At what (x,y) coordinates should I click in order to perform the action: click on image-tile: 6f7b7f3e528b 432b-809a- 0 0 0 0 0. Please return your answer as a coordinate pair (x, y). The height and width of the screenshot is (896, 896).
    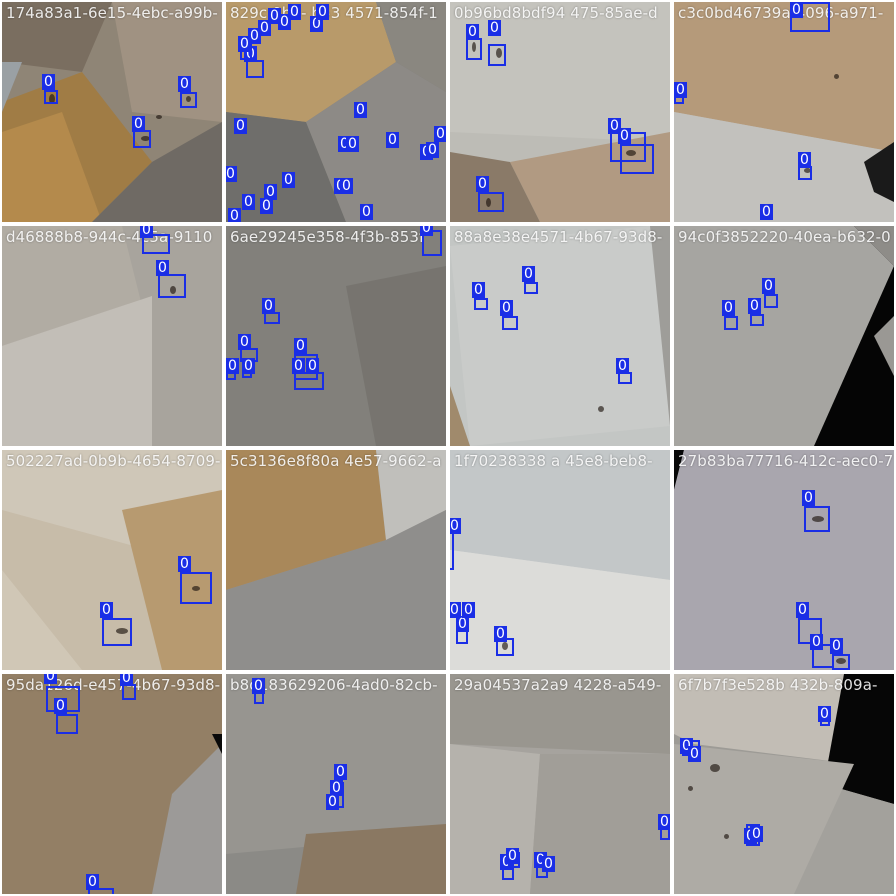
    Looking at the image, I should click on (784, 784).